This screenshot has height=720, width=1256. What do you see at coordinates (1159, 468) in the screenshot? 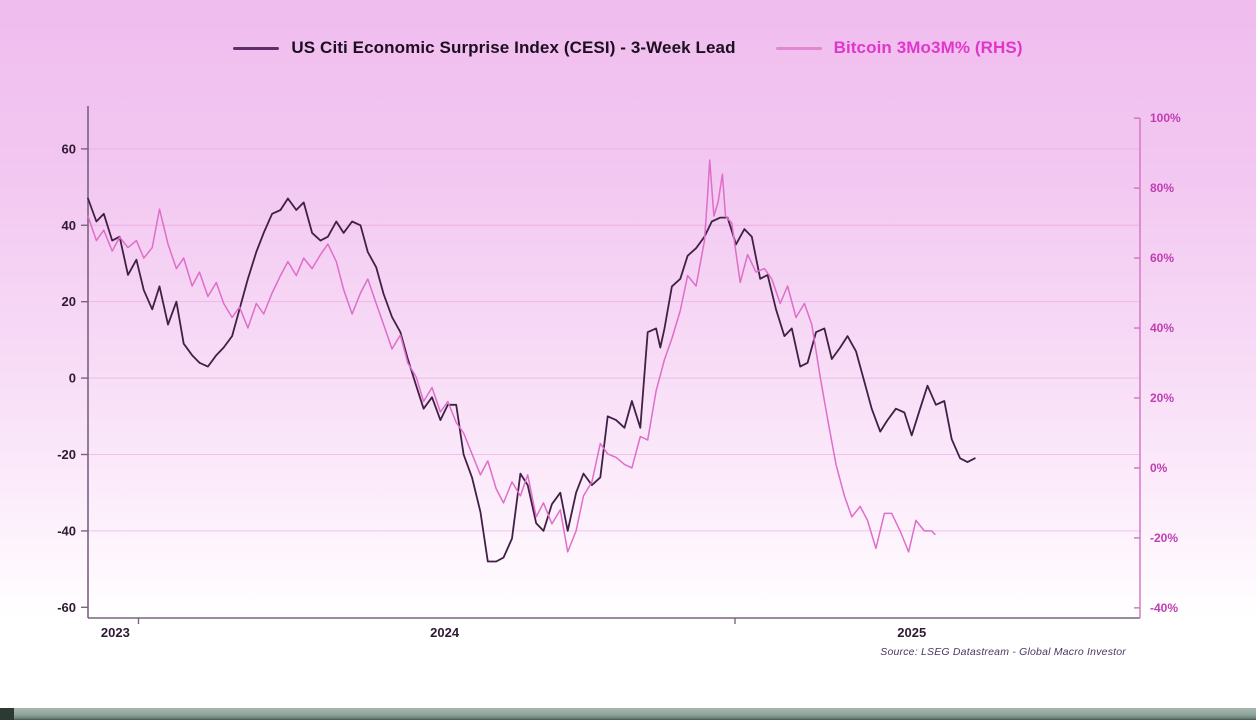
I see `right-axis-tick-label: 0%` at bounding box center [1159, 468].